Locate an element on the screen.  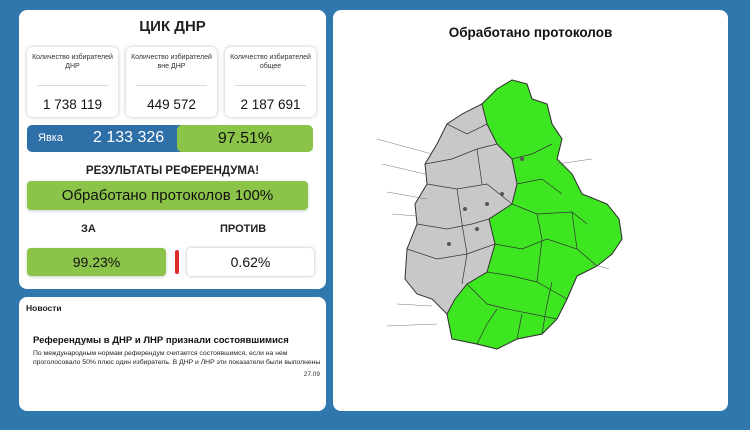
against-marker is located at coordinates (177, 262).